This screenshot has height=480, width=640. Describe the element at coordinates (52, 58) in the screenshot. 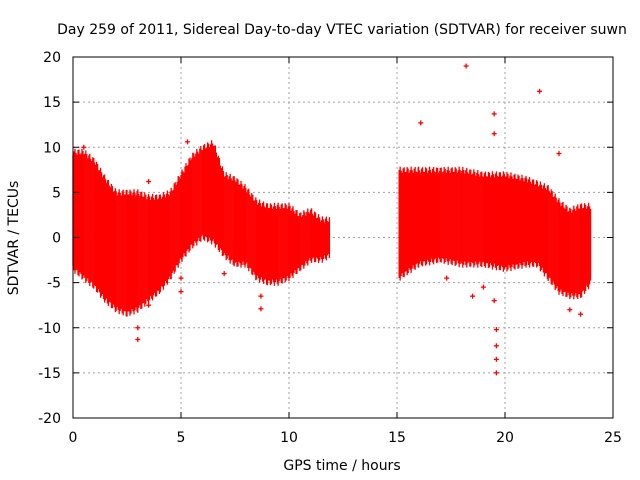

I see `y-tick-label: 20` at that location.